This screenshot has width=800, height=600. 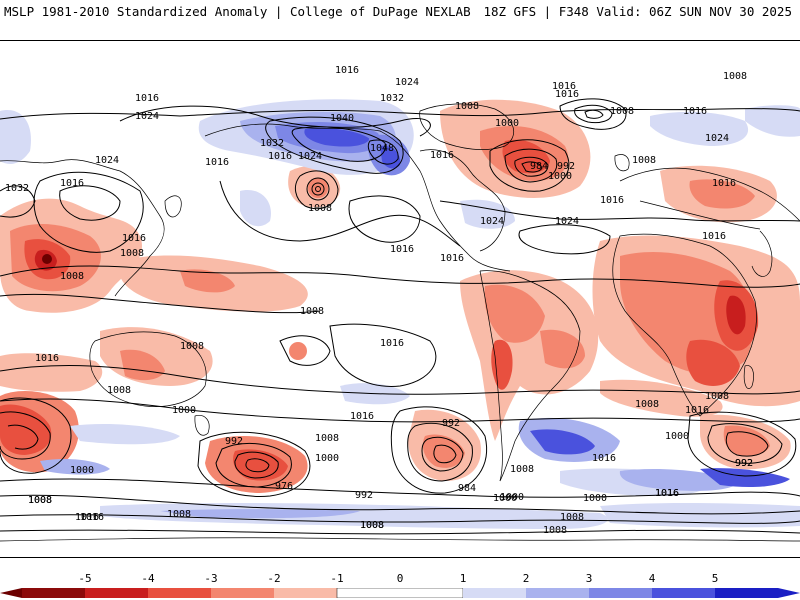 What do you see at coordinates (255, 208) in the screenshot?
I see `anom-pac-blue` at bounding box center [255, 208].